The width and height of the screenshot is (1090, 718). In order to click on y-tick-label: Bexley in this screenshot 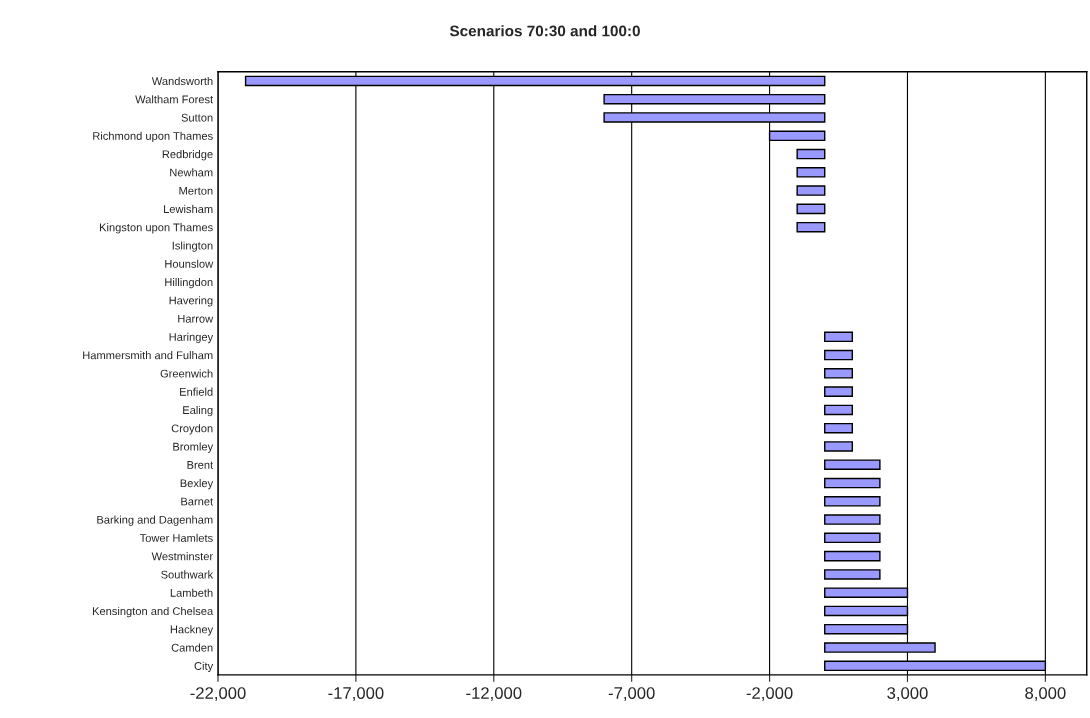, I will do `click(197, 484)`.